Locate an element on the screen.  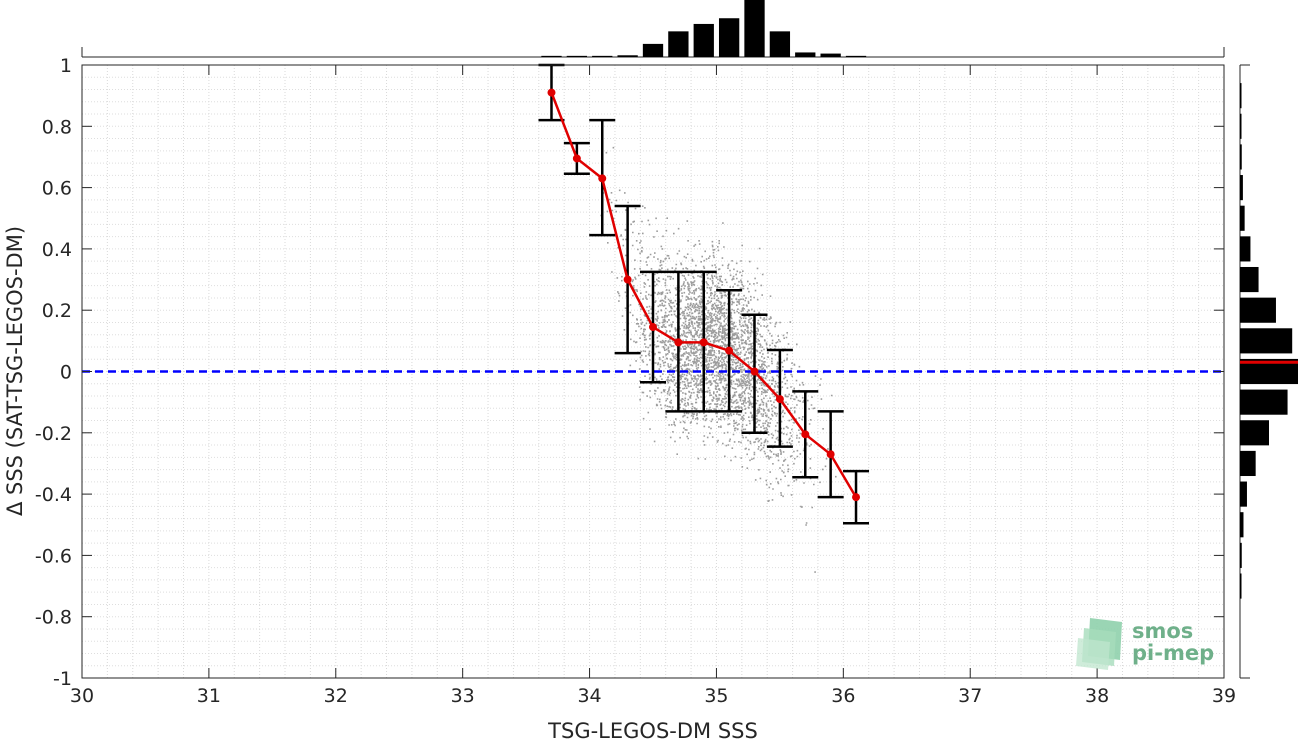
scatter-points is located at coordinates (718, 359).